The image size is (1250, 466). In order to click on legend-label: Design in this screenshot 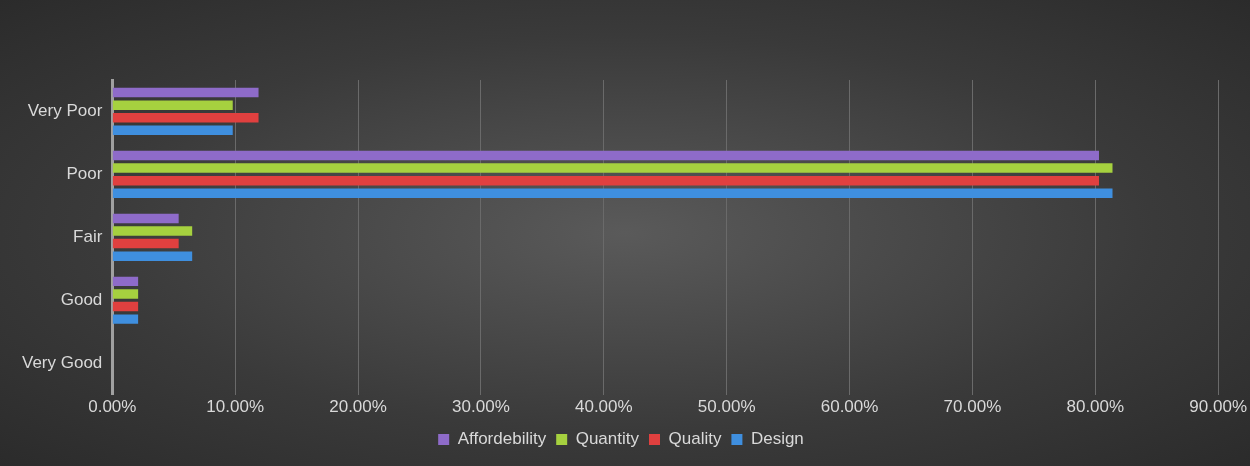, I will do `click(777, 439)`.